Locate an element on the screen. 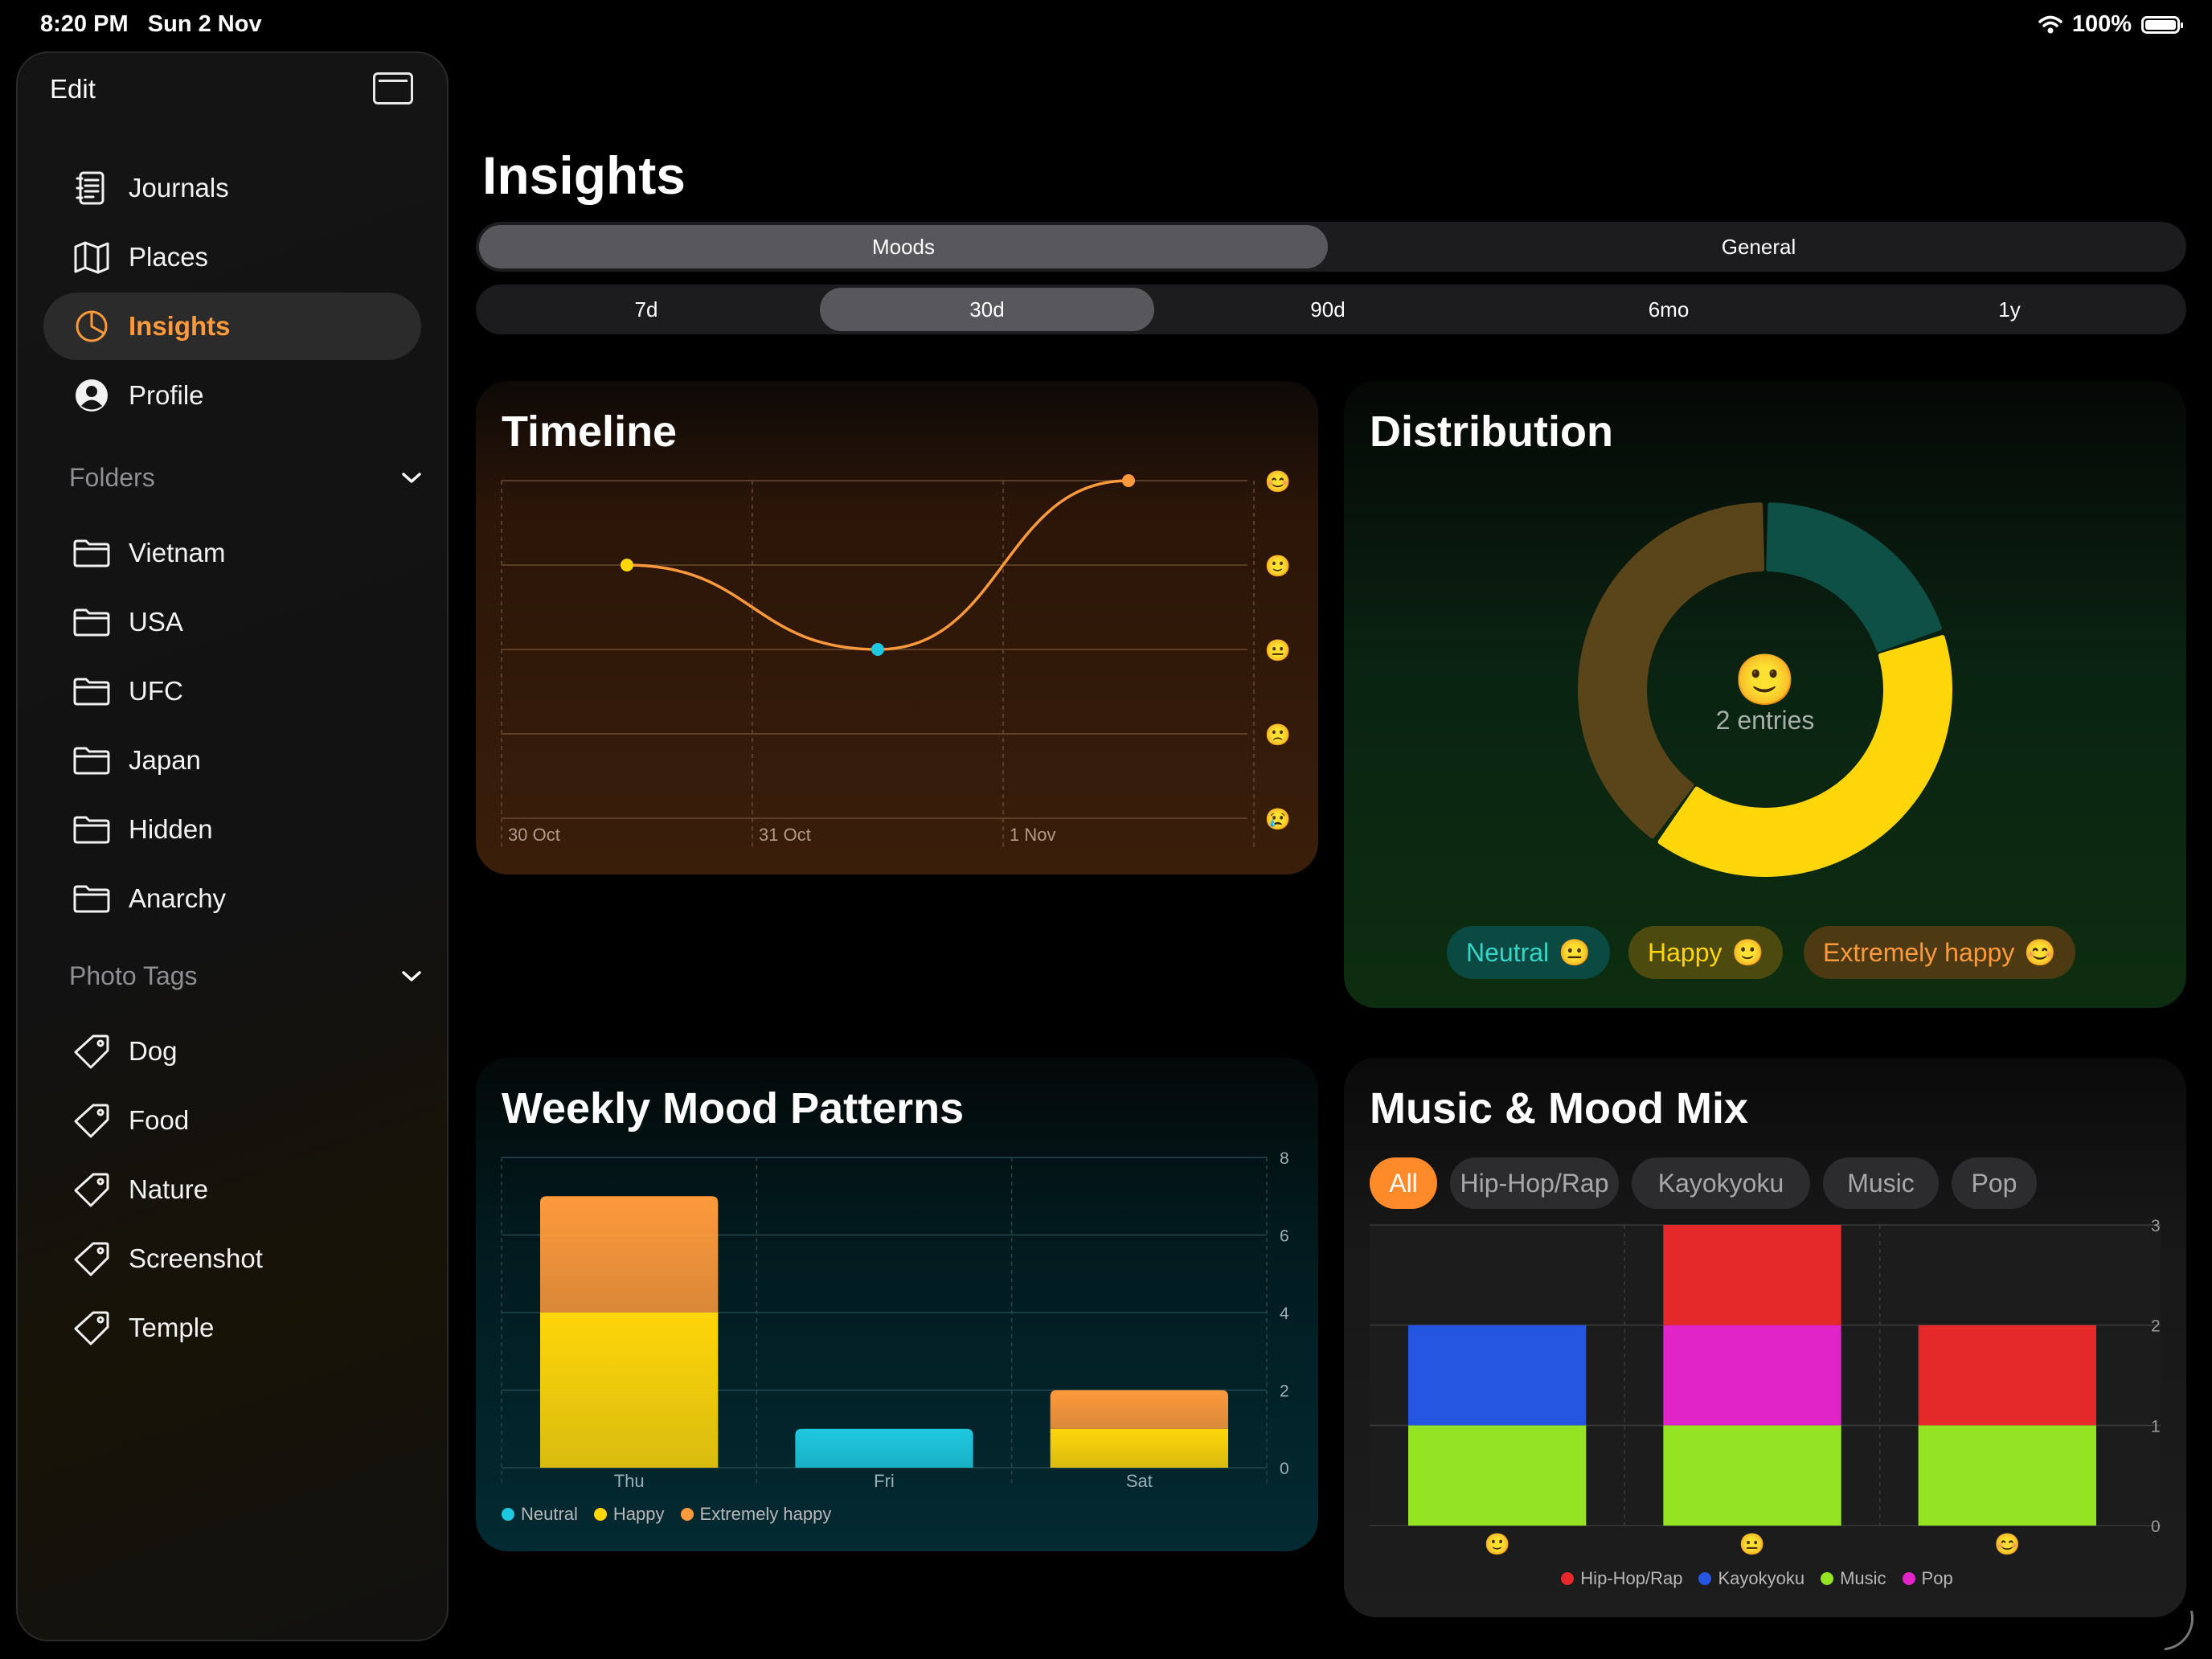  donut-slice-neutral is located at coordinates (1854, 577).